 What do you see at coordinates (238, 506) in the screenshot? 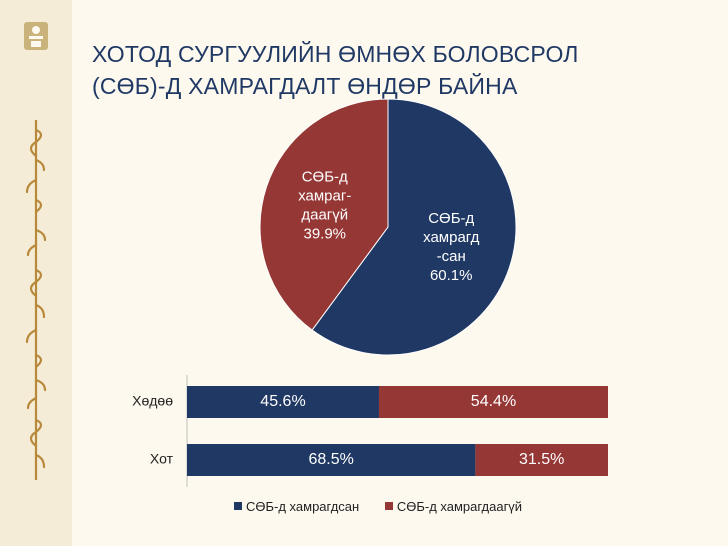
I see `legend-swatch-covered` at bounding box center [238, 506].